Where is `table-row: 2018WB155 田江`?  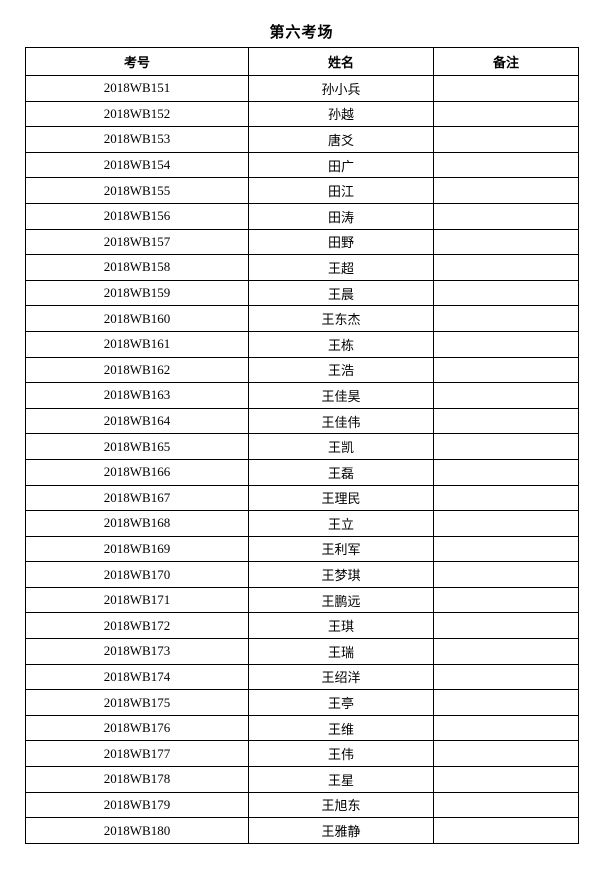 table-row: 2018WB155 田江 is located at coordinates (302, 190).